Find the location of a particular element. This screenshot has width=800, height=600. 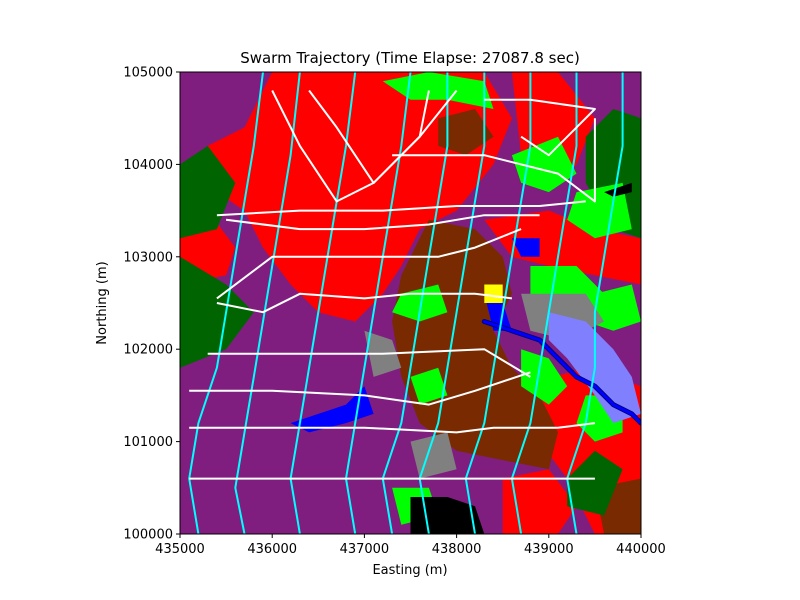

y-axis-ticks: 100000 101000 102000 103000 104000 105000 is located at coordinates (151, 304).